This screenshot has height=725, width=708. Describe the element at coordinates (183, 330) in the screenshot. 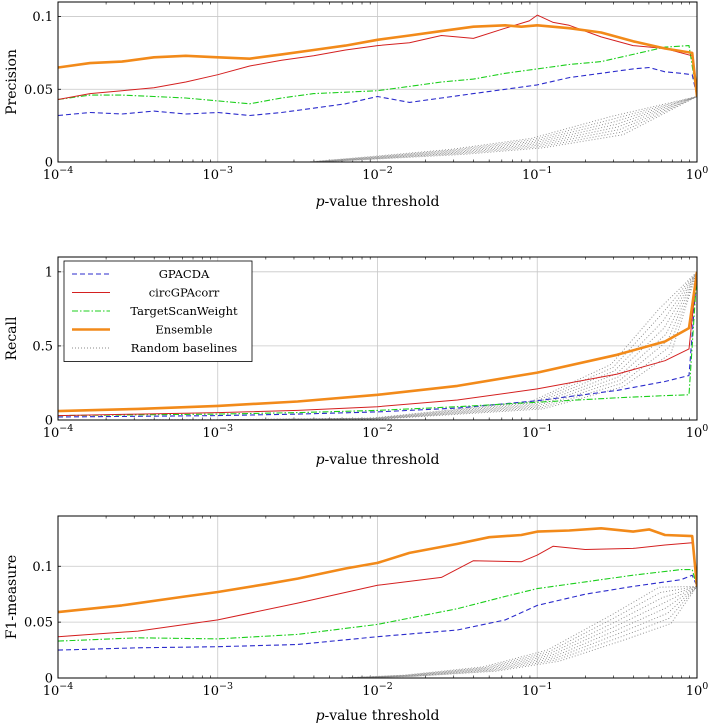

I see `legend-label: Ensemble` at that location.